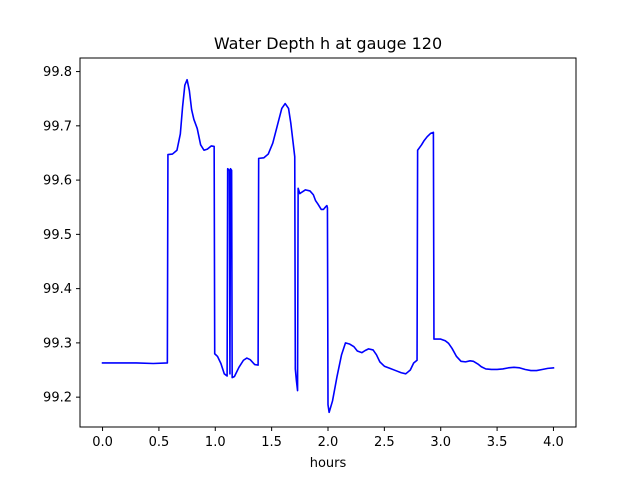 This screenshot has width=640, height=480. What do you see at coordinates (384, 442) in the screenshot?
I see `x-tick-label: 2.5` at bounding box center [384, 442].